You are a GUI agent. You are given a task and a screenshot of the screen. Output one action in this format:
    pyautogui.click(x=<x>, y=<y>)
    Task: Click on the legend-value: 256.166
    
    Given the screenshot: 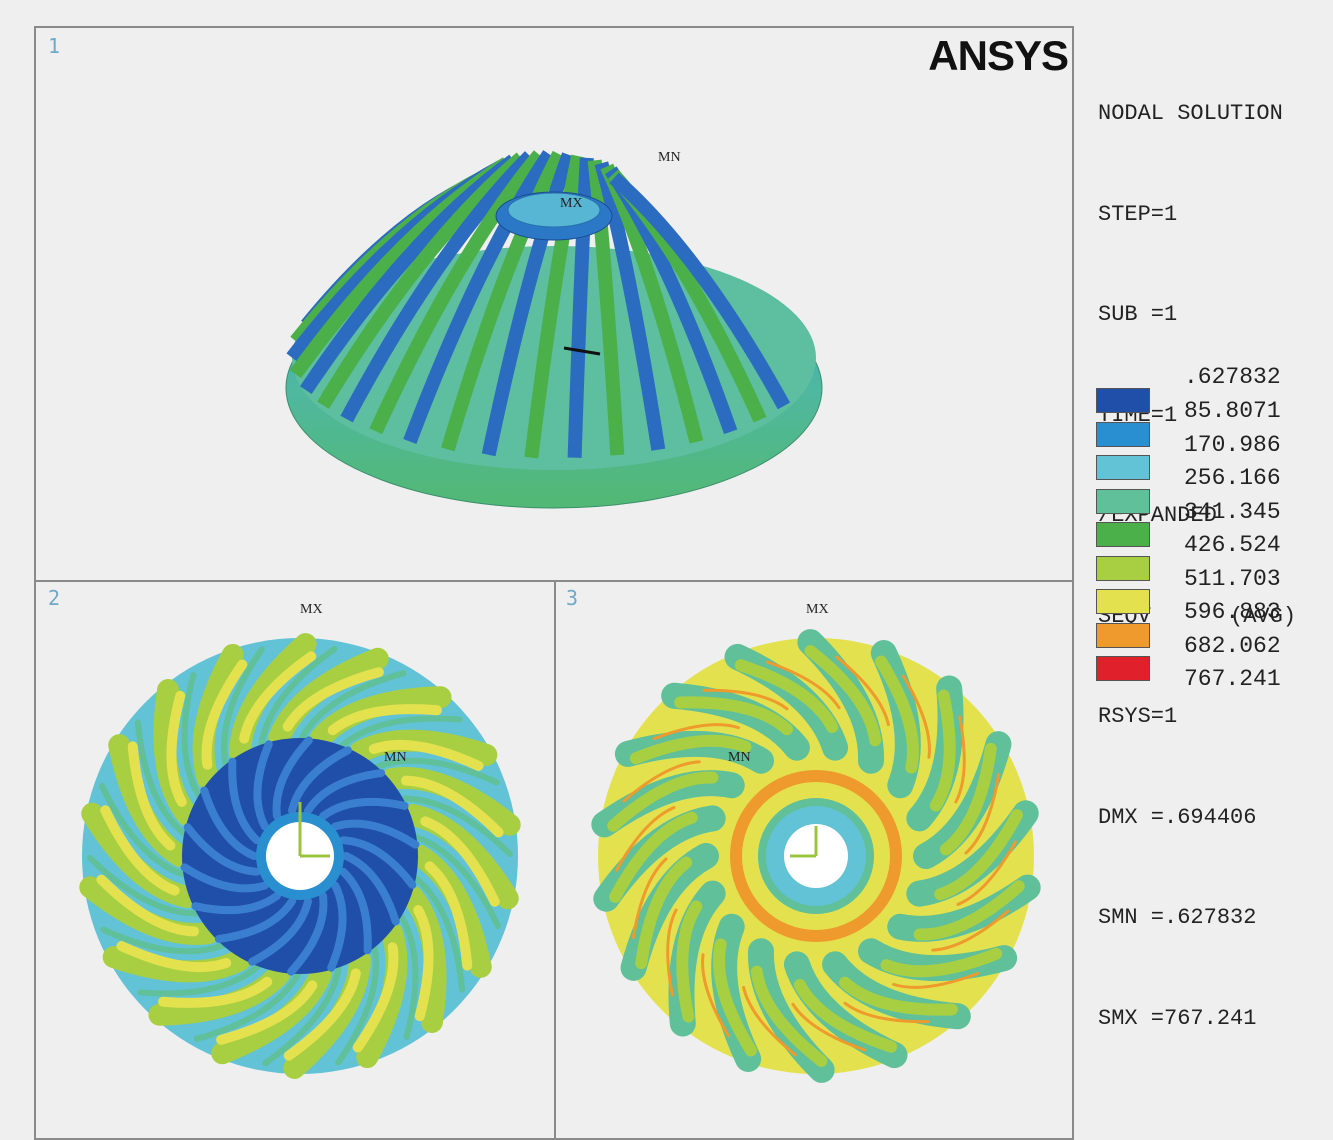 What is the action you would take?
    pyautogui.click(x=1232, y=478)
    